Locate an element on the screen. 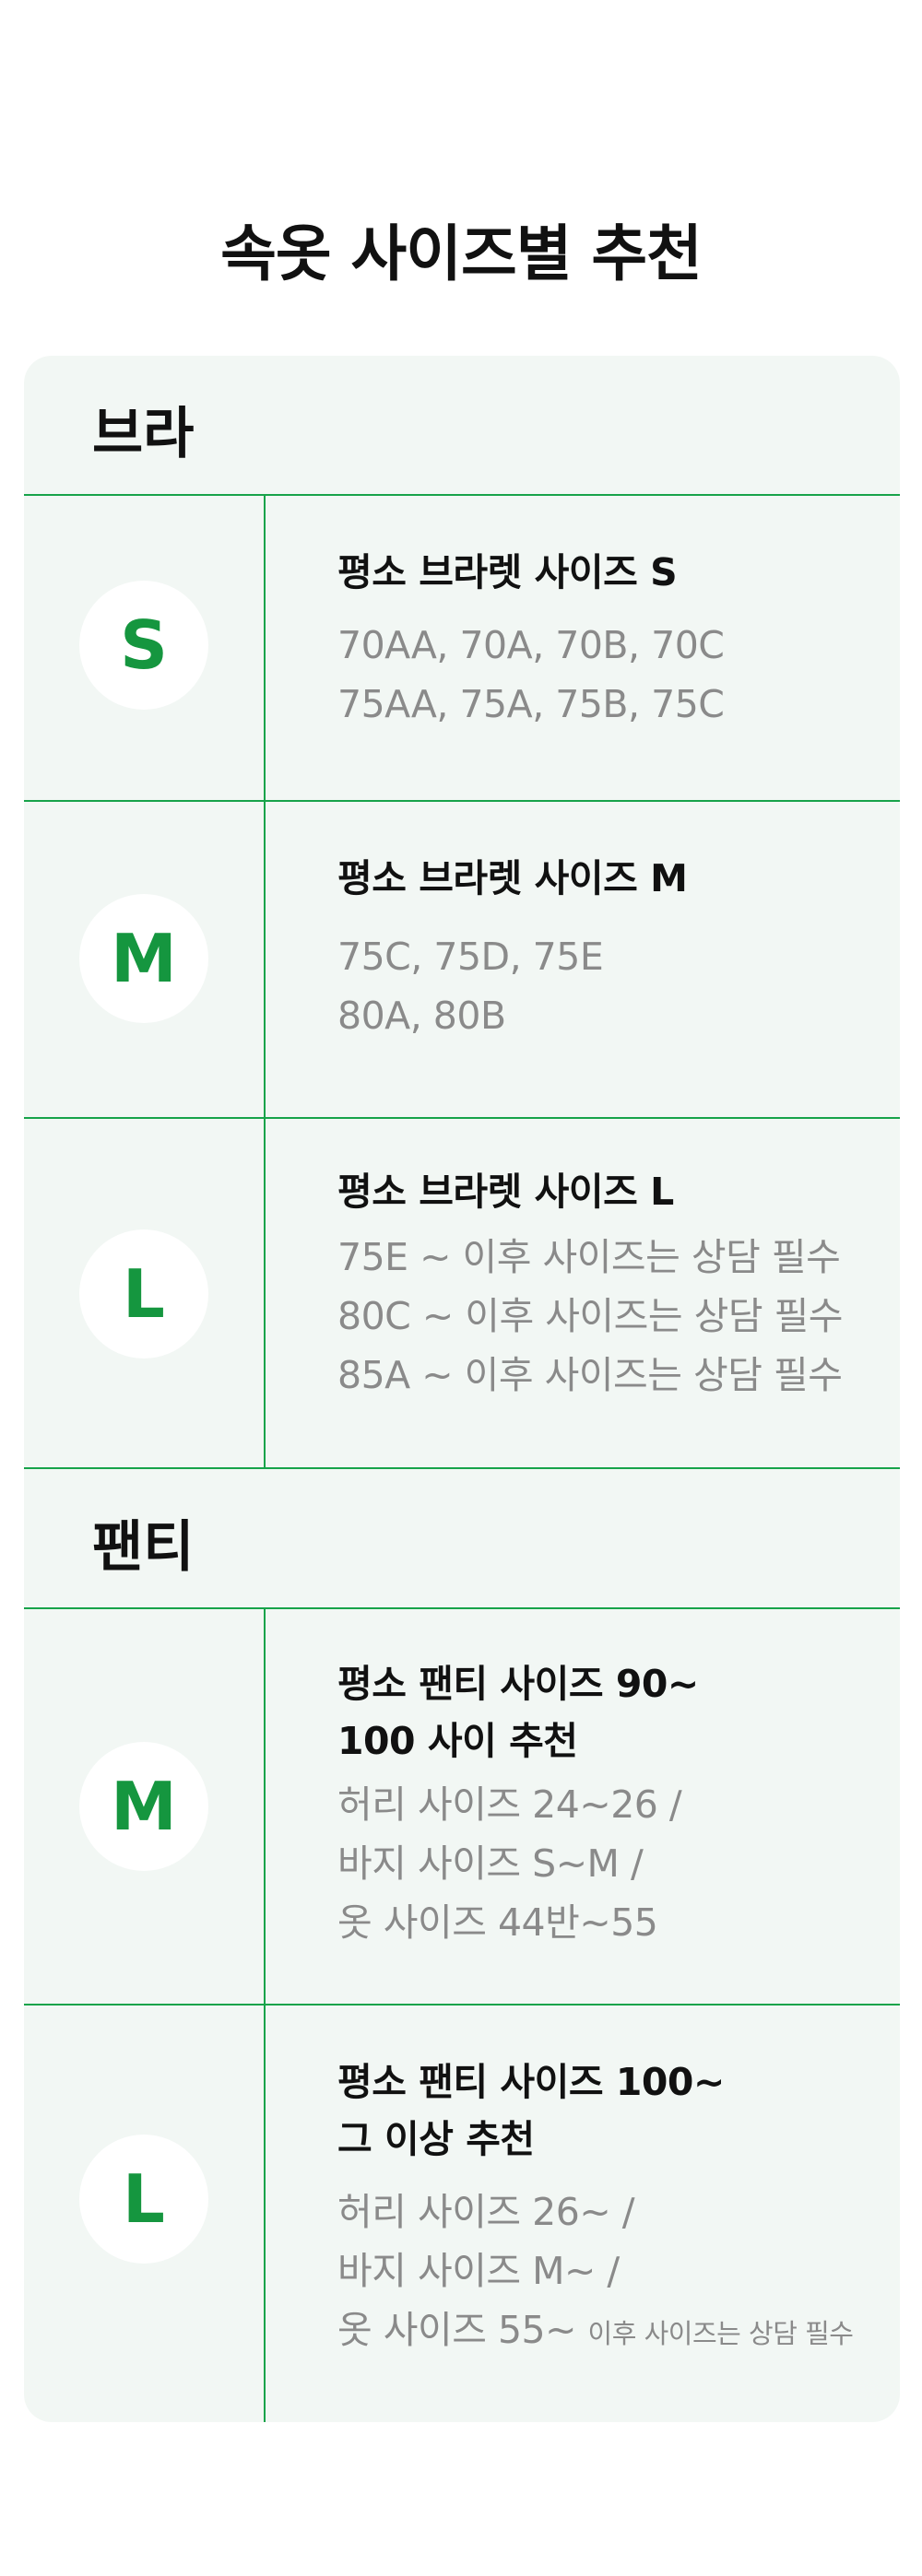 The width and height of the screenshot is (922, 2576). size-details: 평소 브라렛 사이즈 M 75C, 75D, 75E 80A, 80B is located at coordinates (614, 947).